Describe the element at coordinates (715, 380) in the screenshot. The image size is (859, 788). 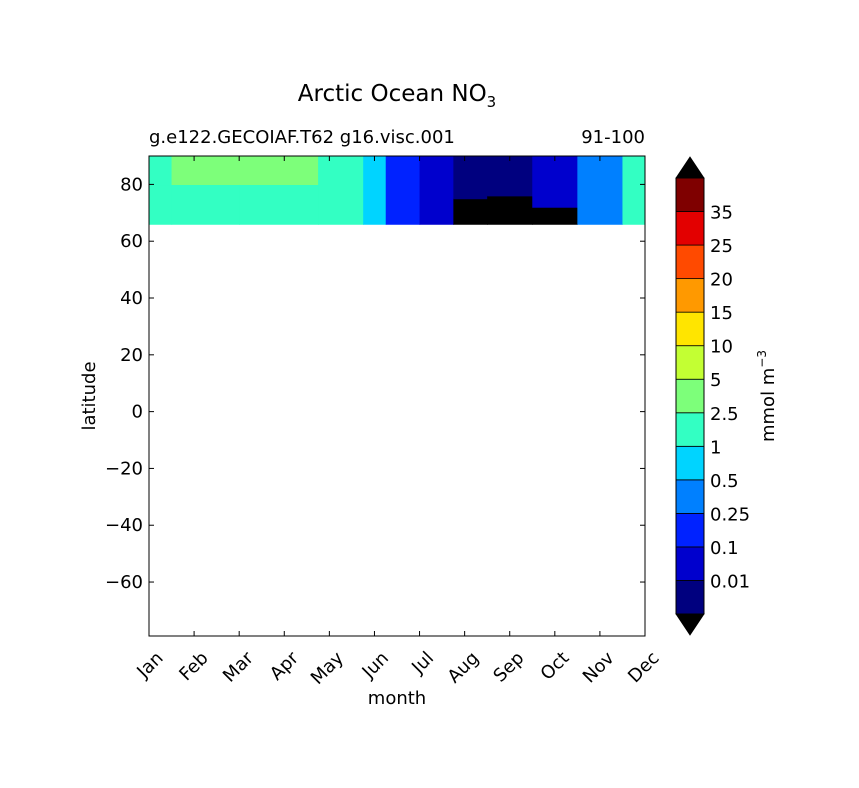
I see `colorbar-tick-label: 5` at that location.